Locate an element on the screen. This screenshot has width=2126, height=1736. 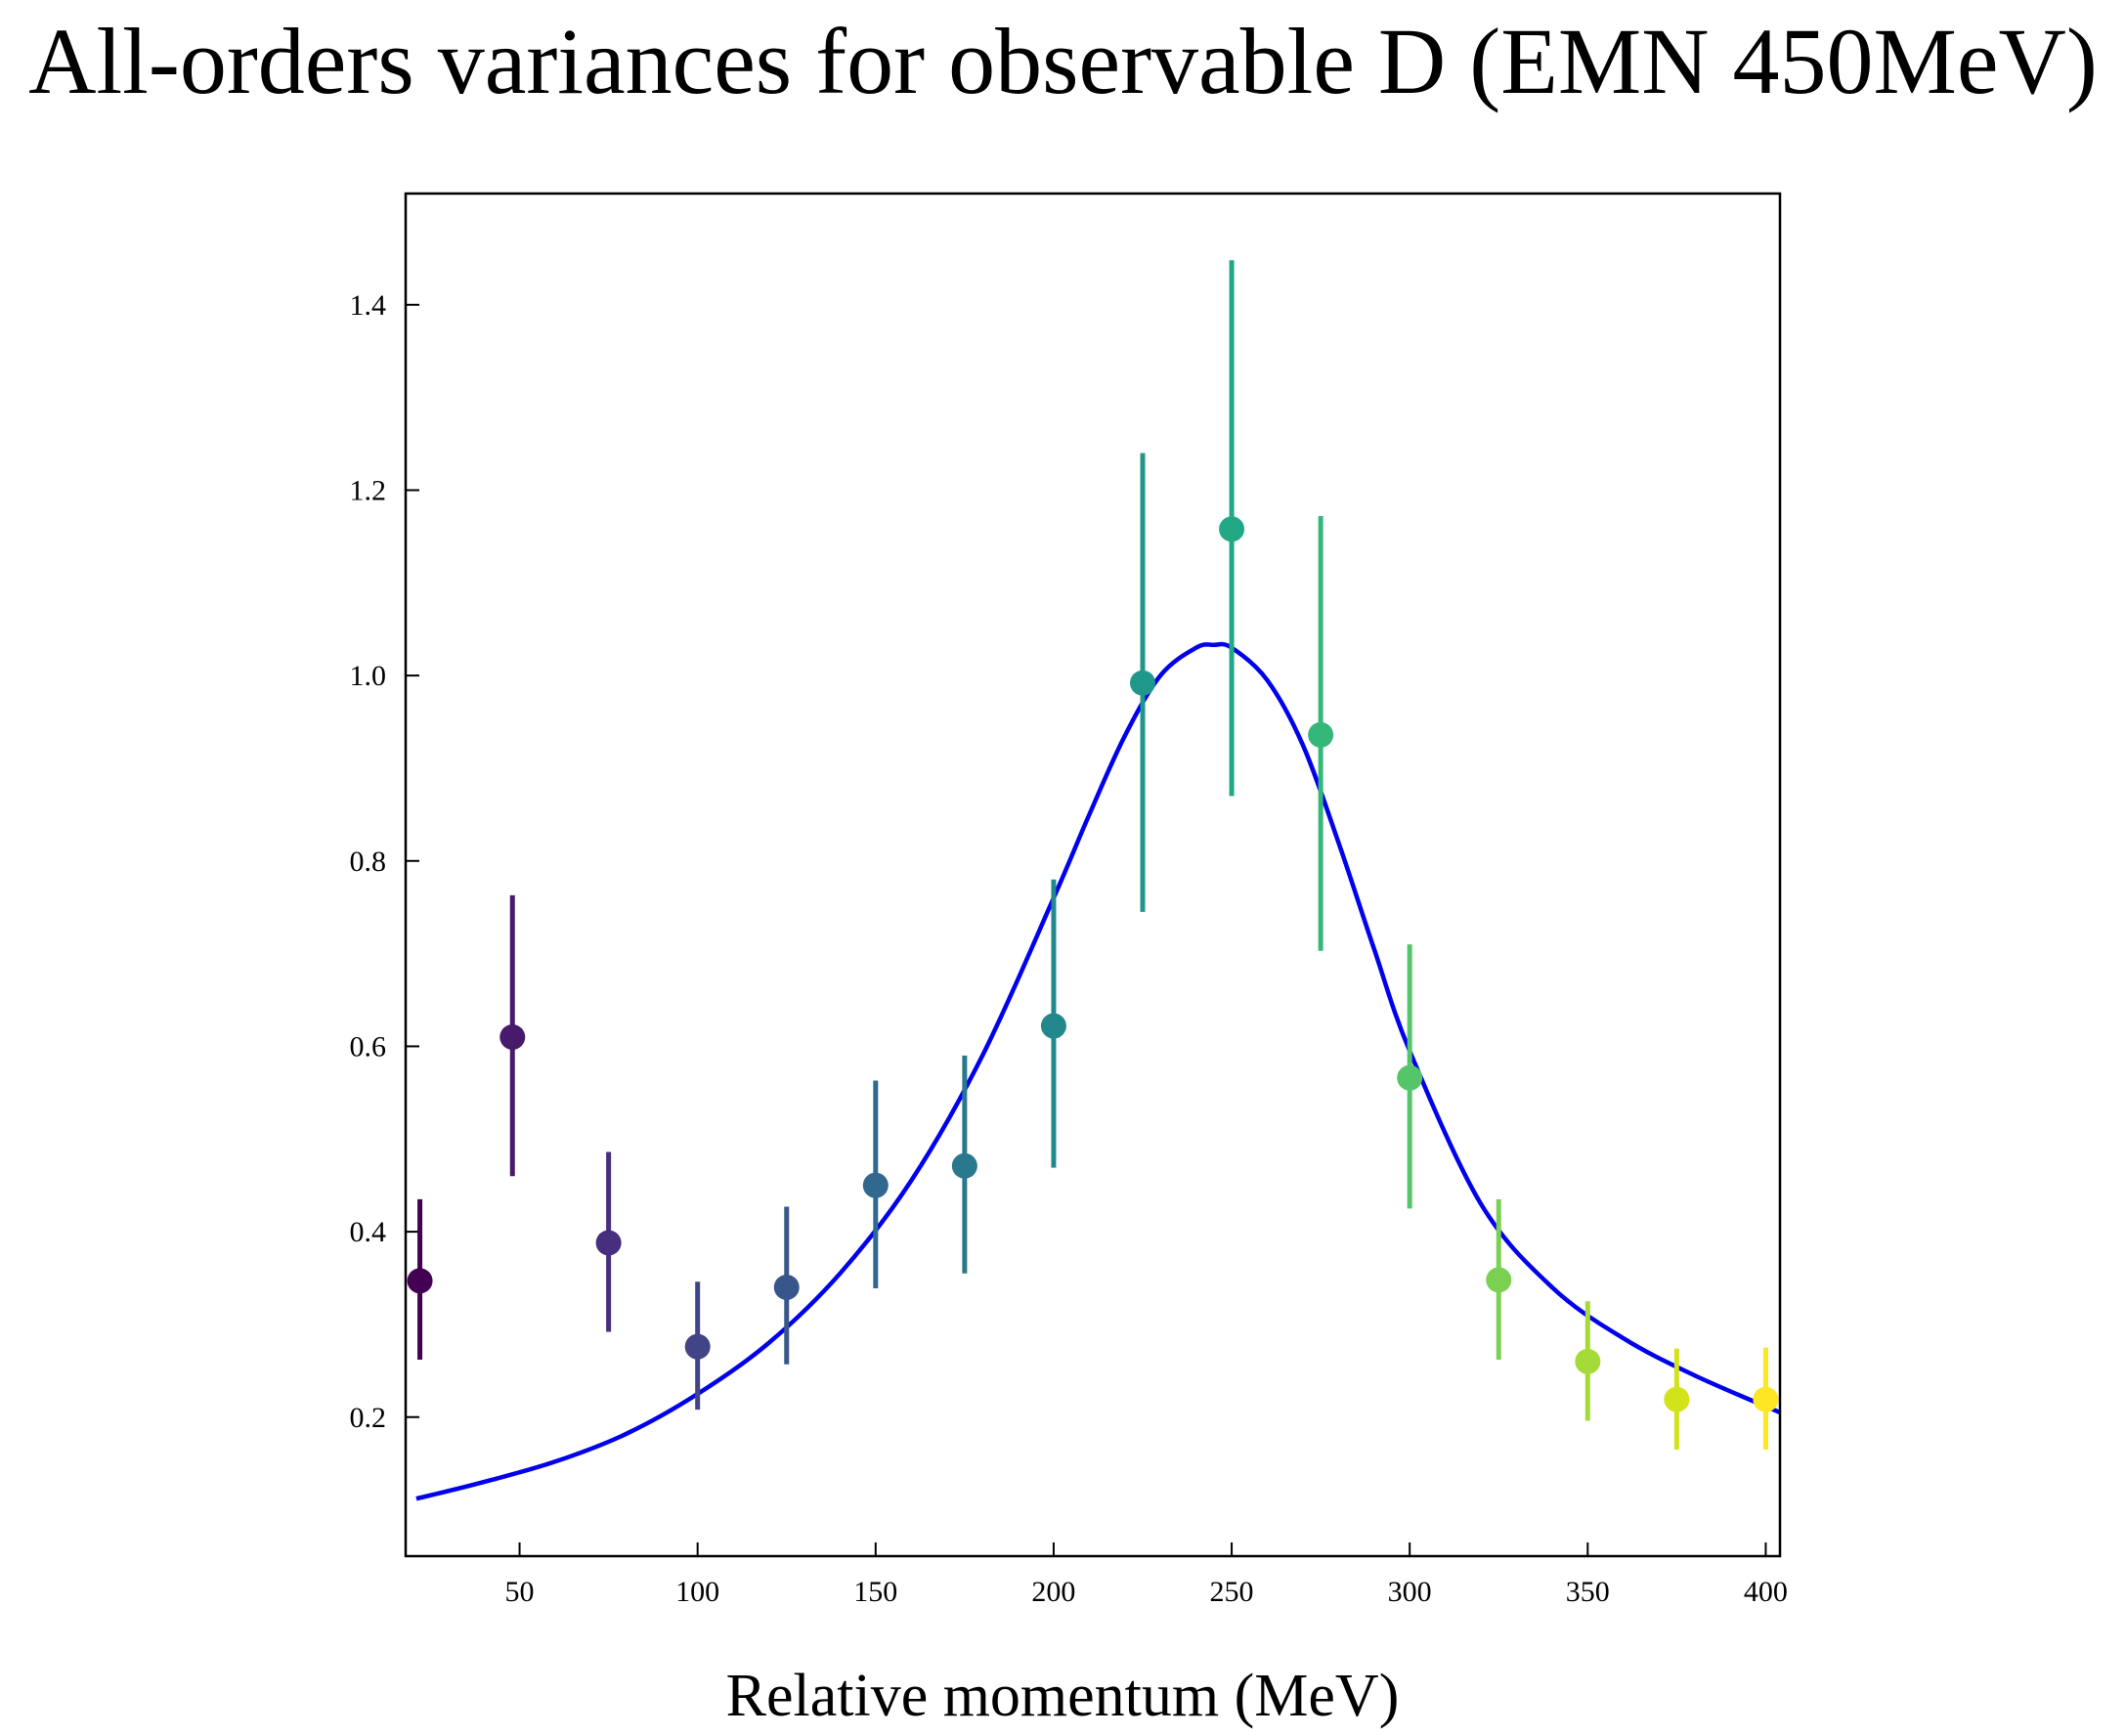
y-tick-label: 1.4 is located at coordinates (368, 305).